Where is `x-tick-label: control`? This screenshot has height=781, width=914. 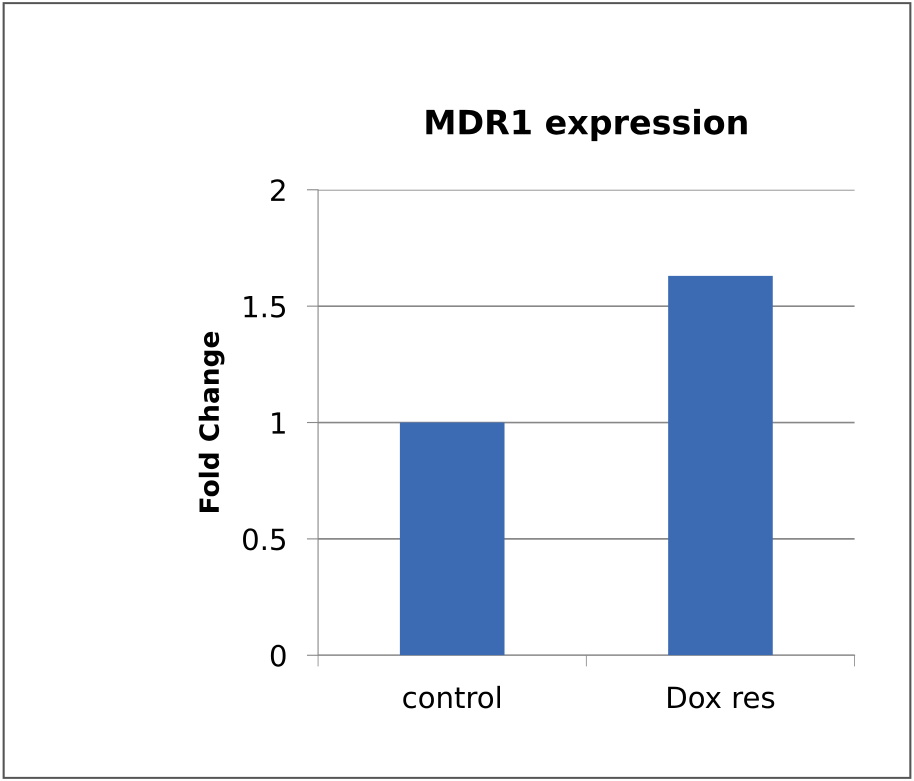 x-tick-label: control is located at coordinates (451, 697).